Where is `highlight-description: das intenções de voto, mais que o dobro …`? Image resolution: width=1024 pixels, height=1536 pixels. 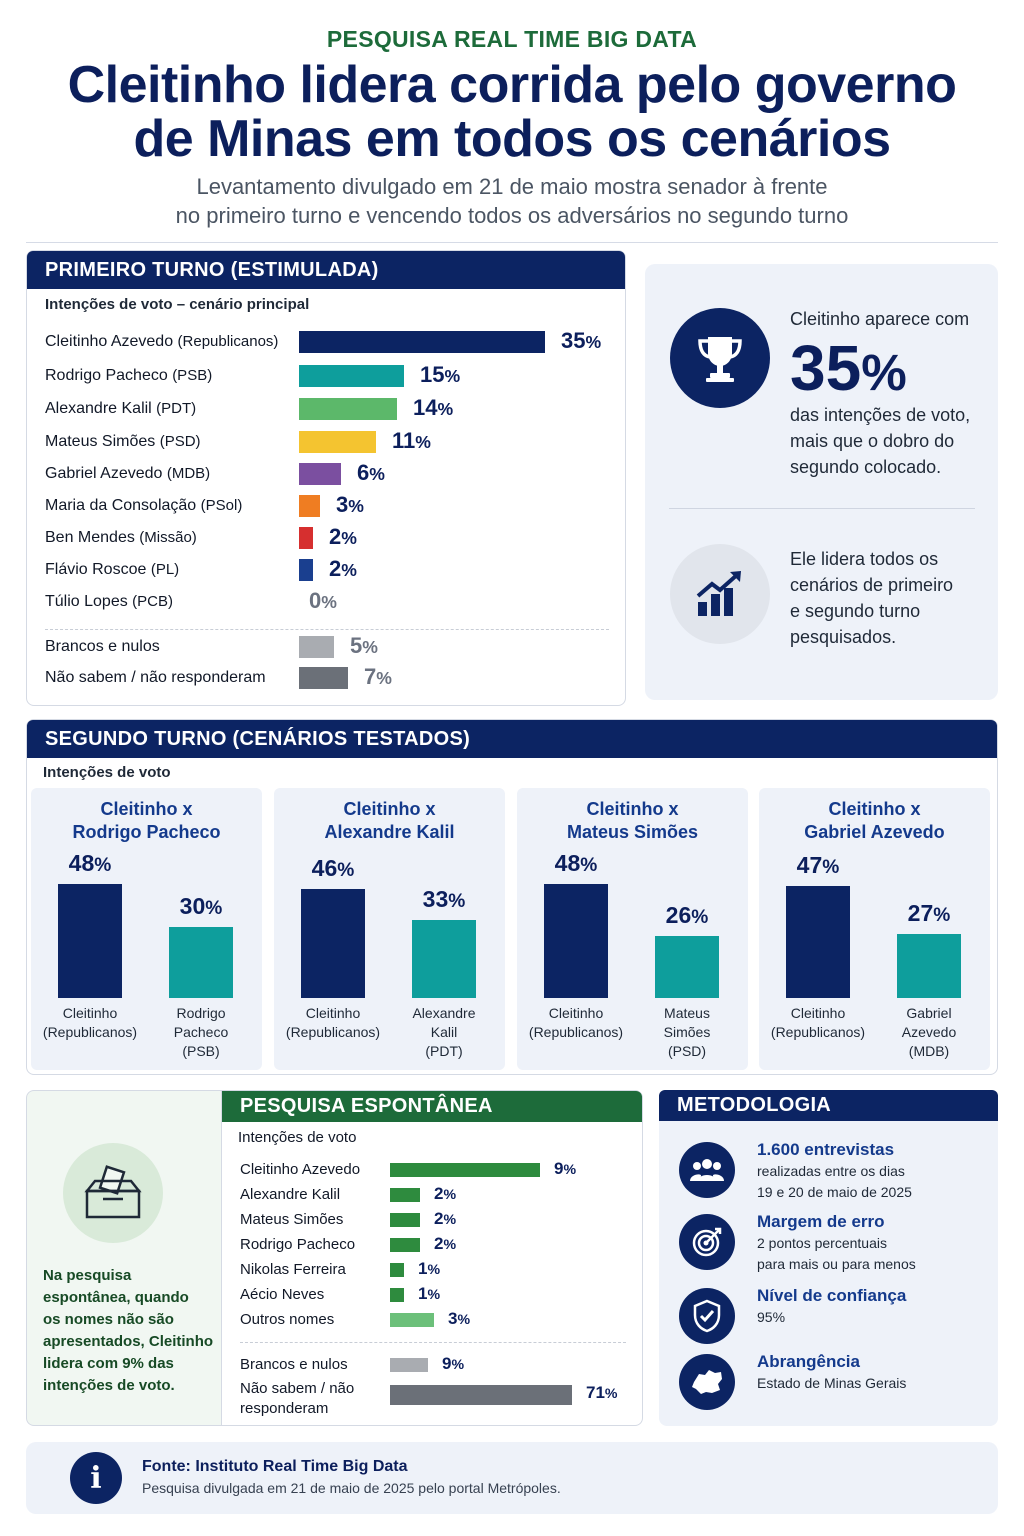 highlight-description: das intenções de voto, mais que o dobro … is located at coordinates (880, 441).